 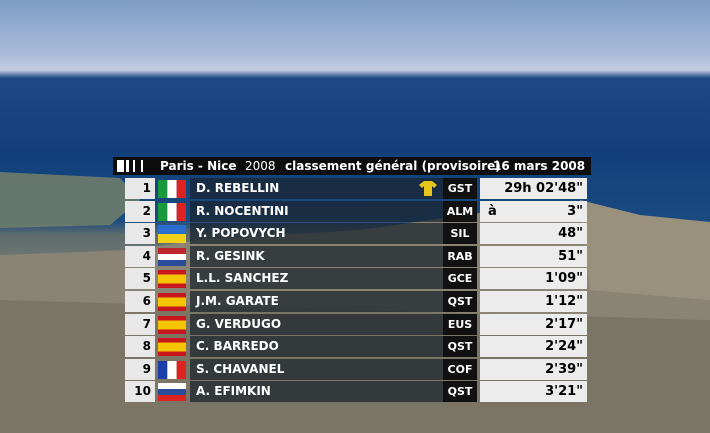 I want to click on time-gap: 1'12", so click(x=533, y=301).